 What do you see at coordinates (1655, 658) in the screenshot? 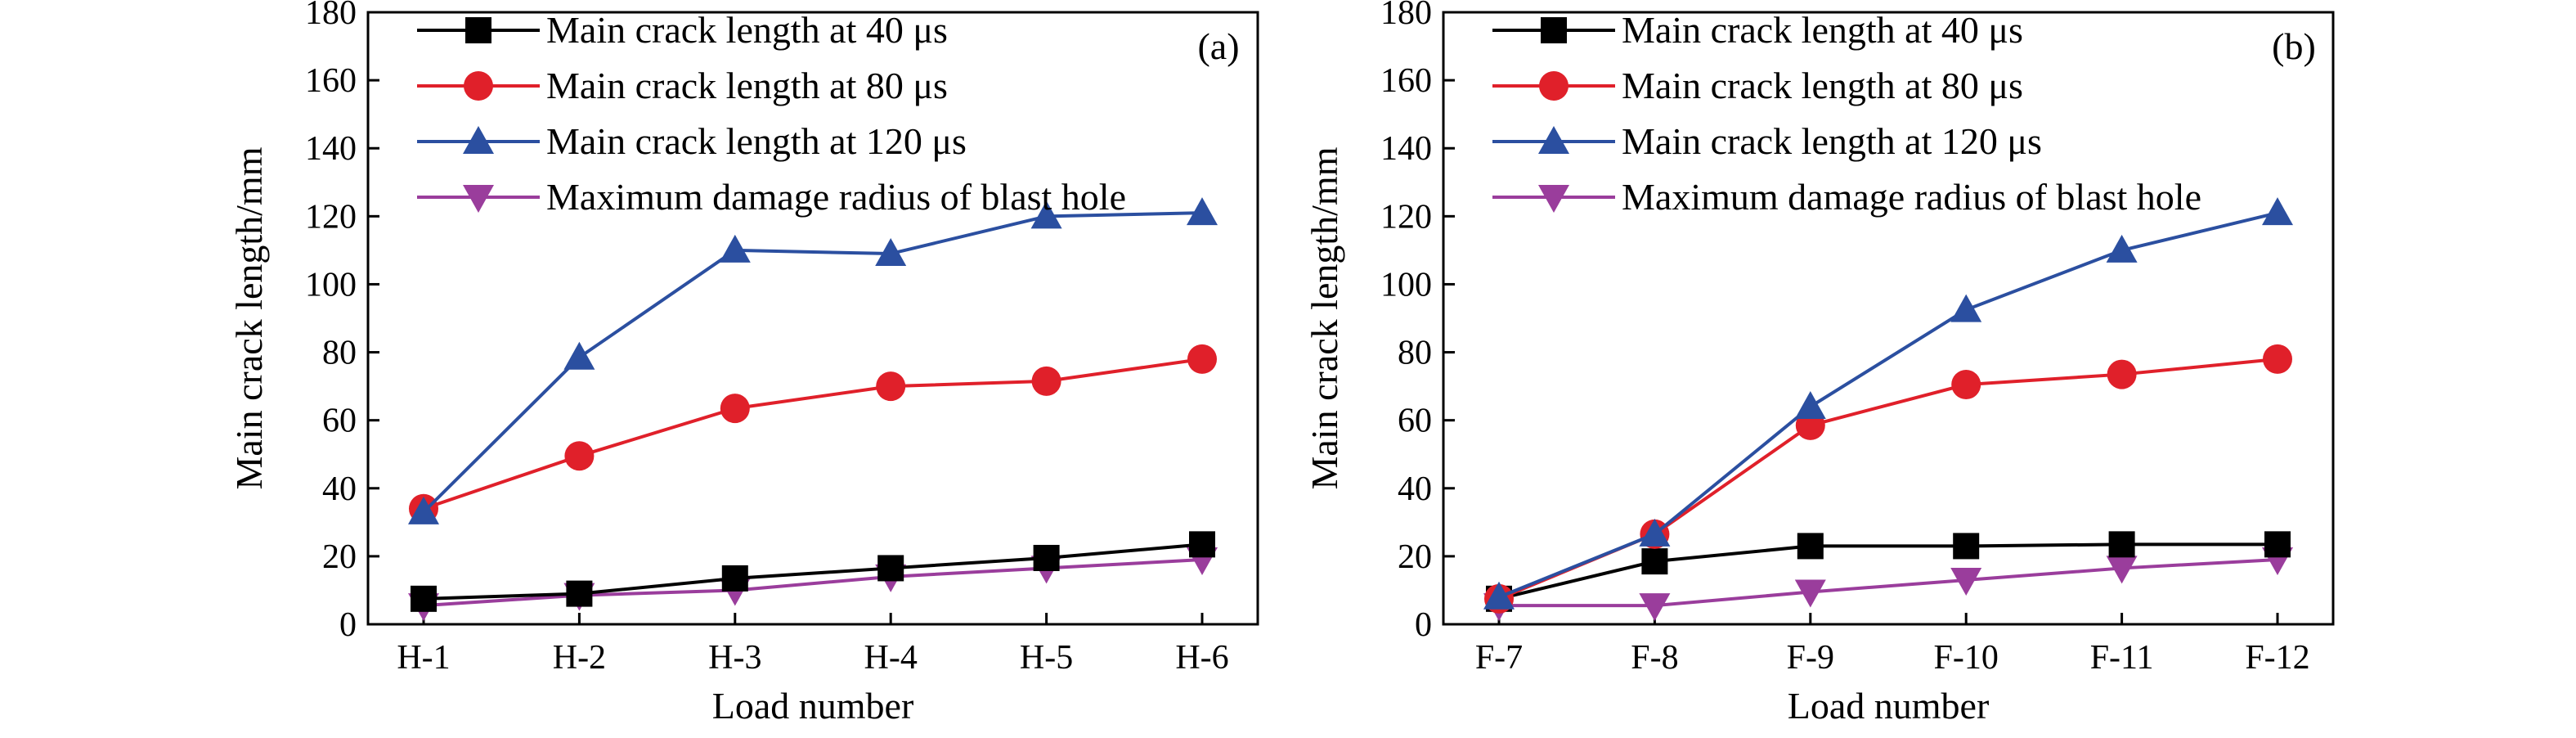
I see `x-tick-label: F-8` at bounding box center [1655, 658].